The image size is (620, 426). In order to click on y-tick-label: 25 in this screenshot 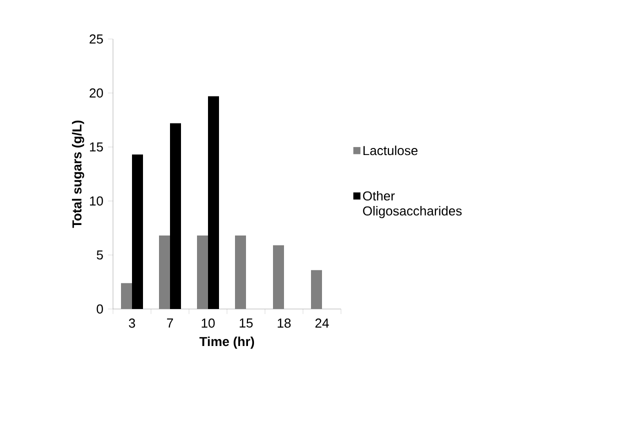, I will do `click(96, 39)`.